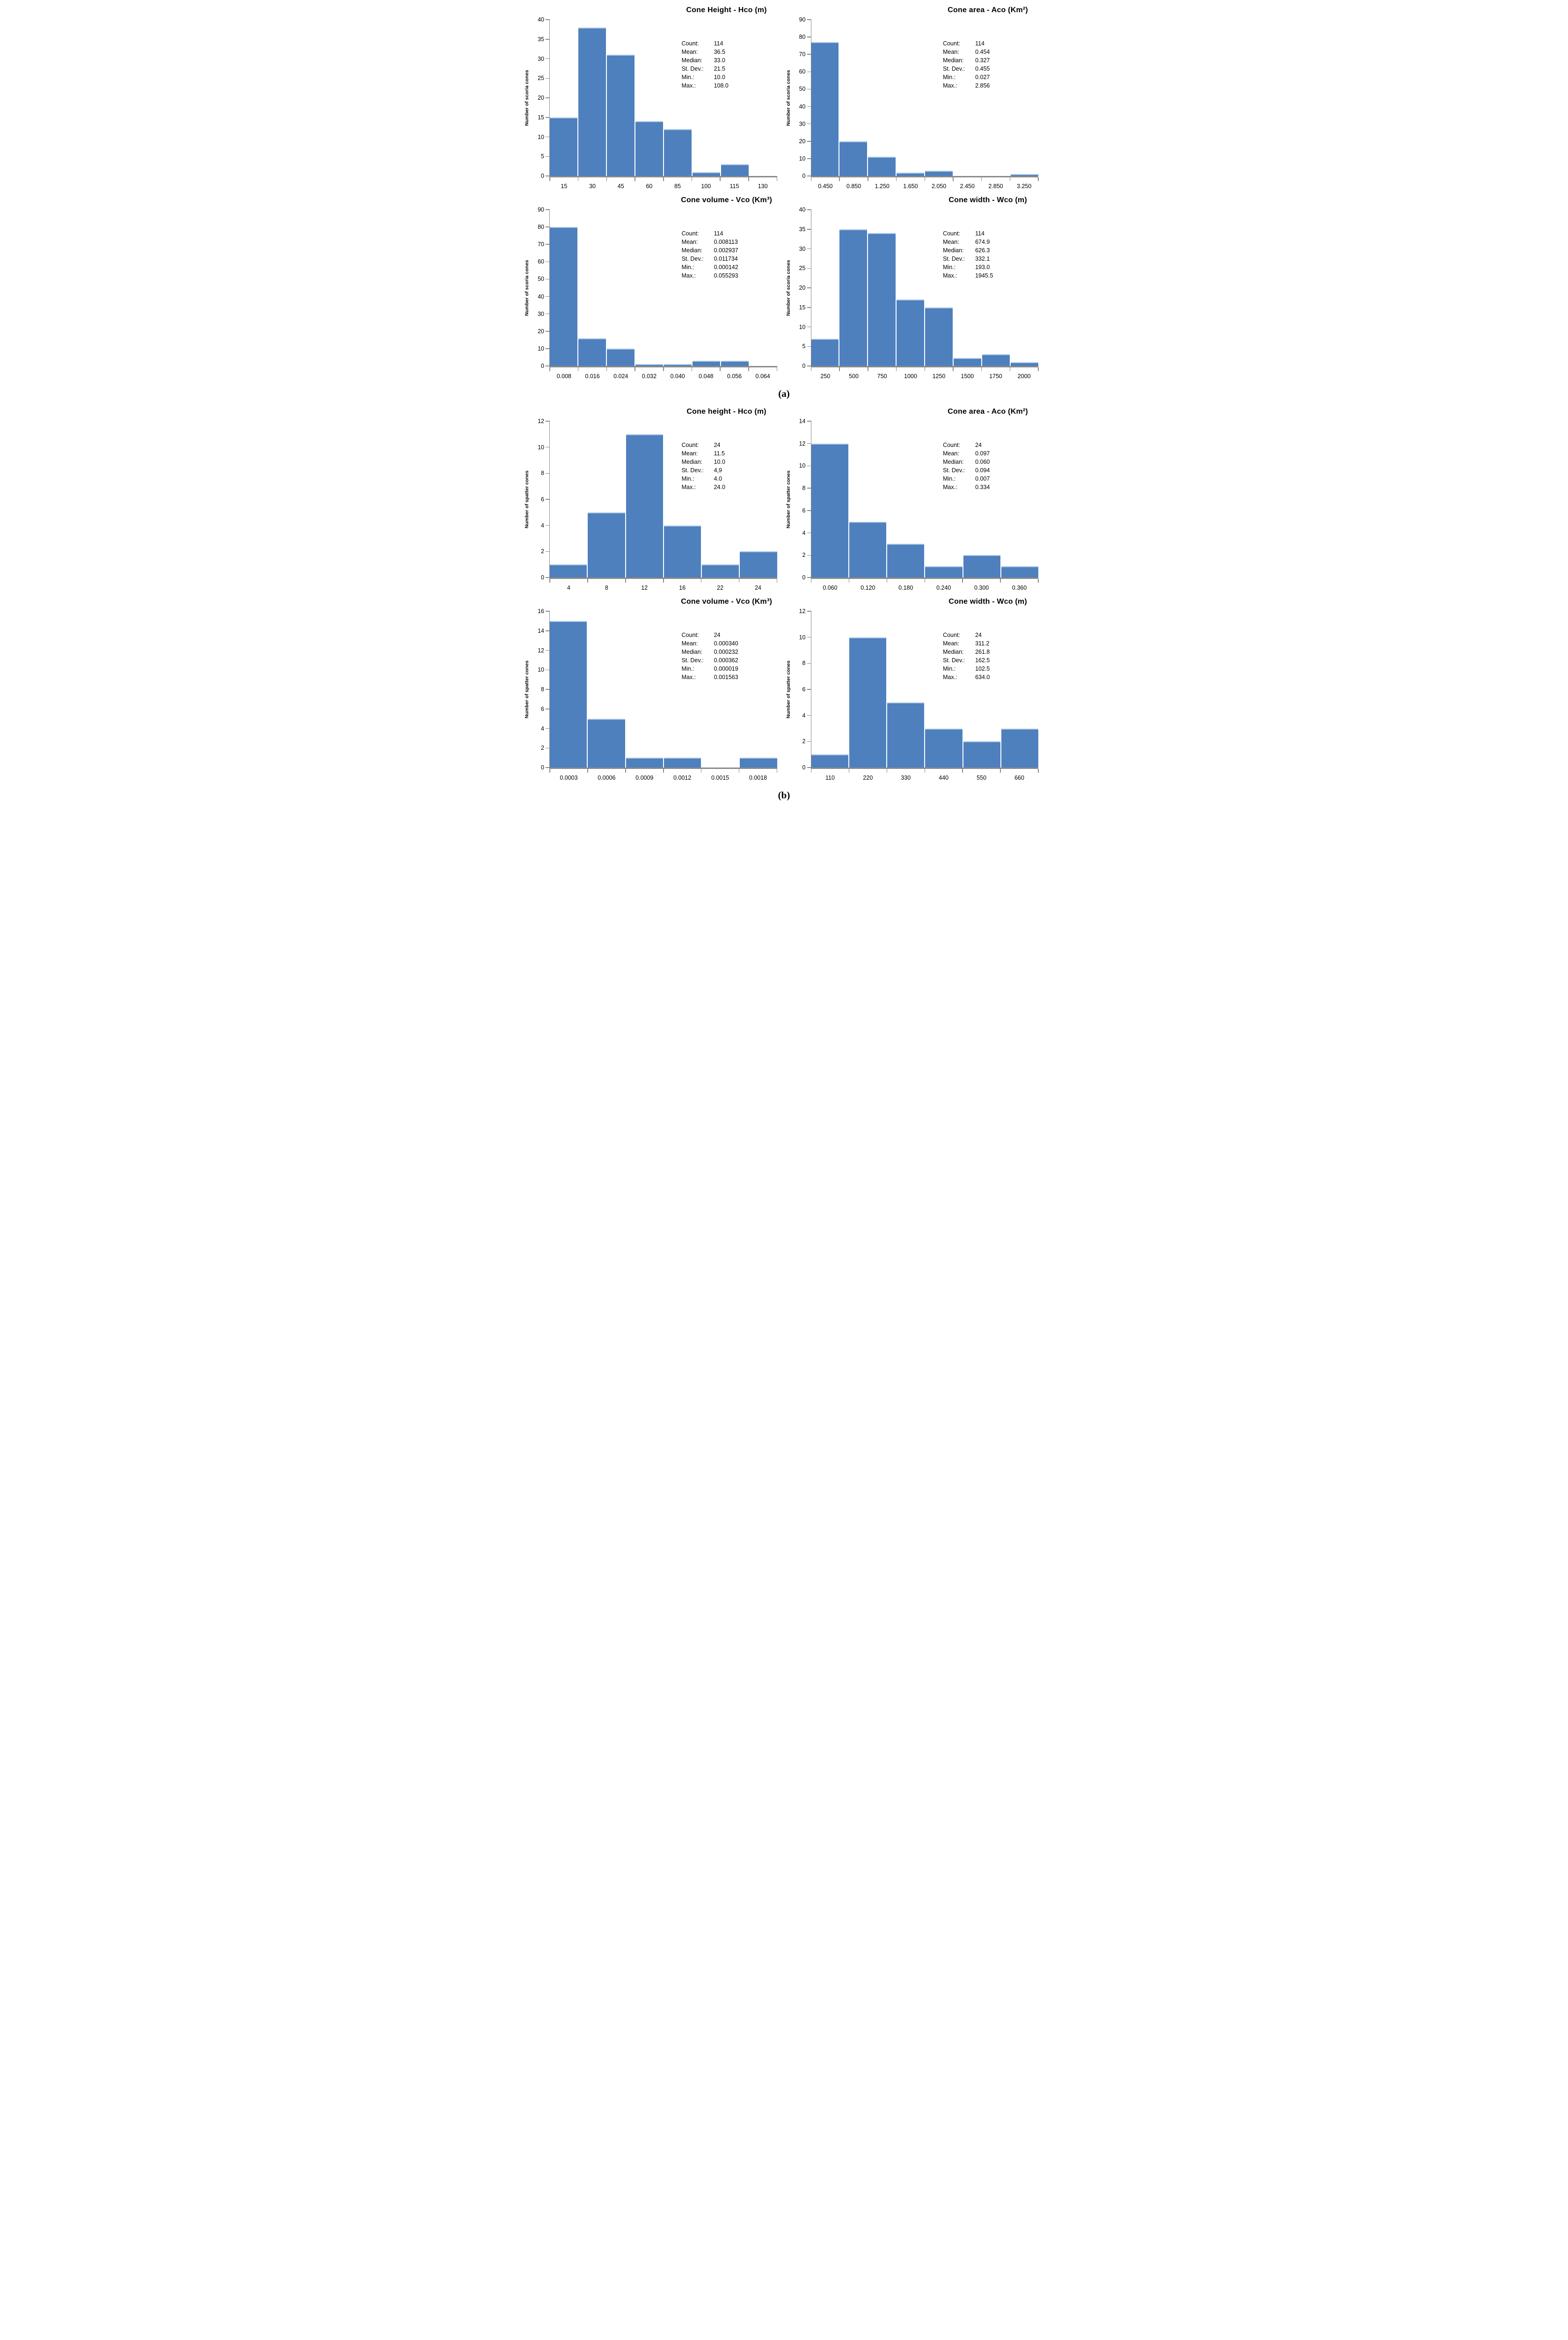 The width and height of the screenshot is (1568, 2340). Describe the element at coordinates (568, 588) in the screenshot. I see `x-tick-label: 4` at that location.